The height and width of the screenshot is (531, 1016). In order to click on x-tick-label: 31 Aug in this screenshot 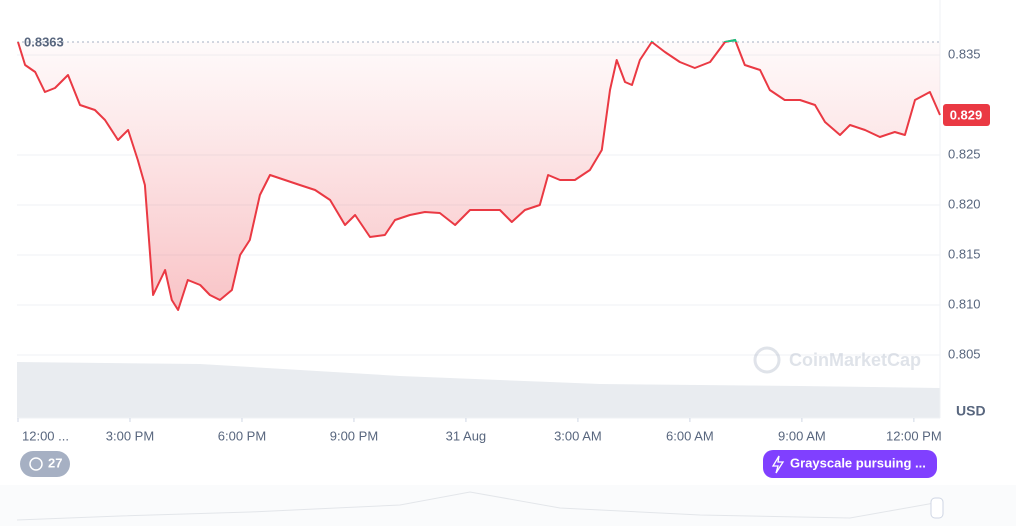, I will do `click(466, 435)`.